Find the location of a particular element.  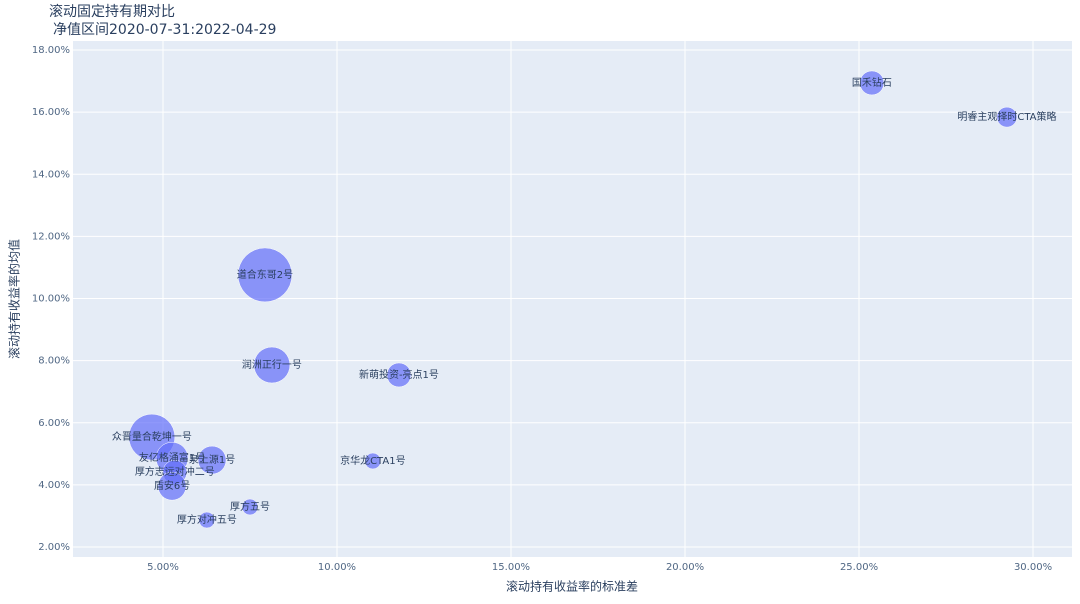

x-tick-label: 5.00% is located at coordinates (163, 567).